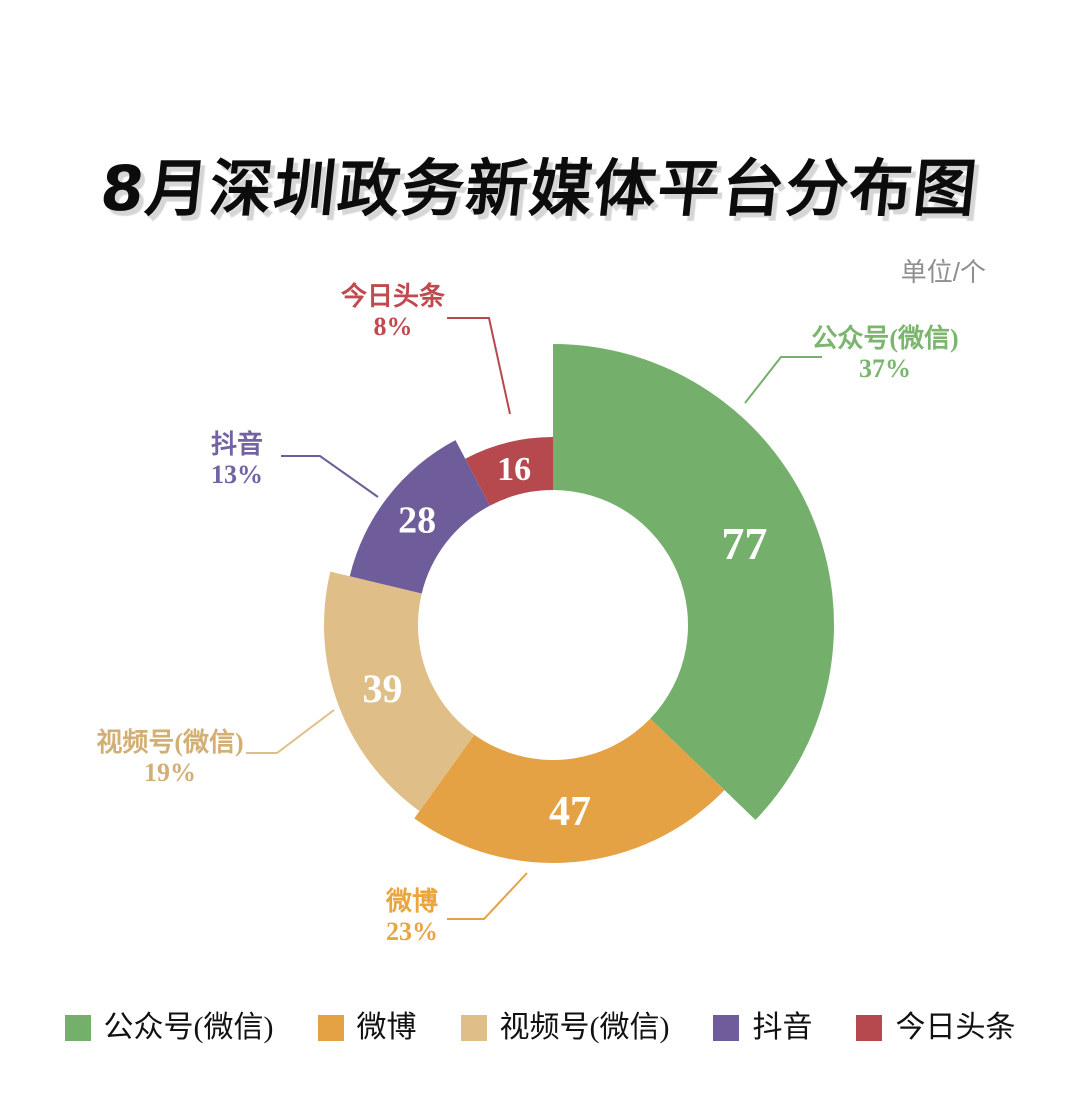  I want to click on callout-weibo-name: 微博, so click(411, 901).